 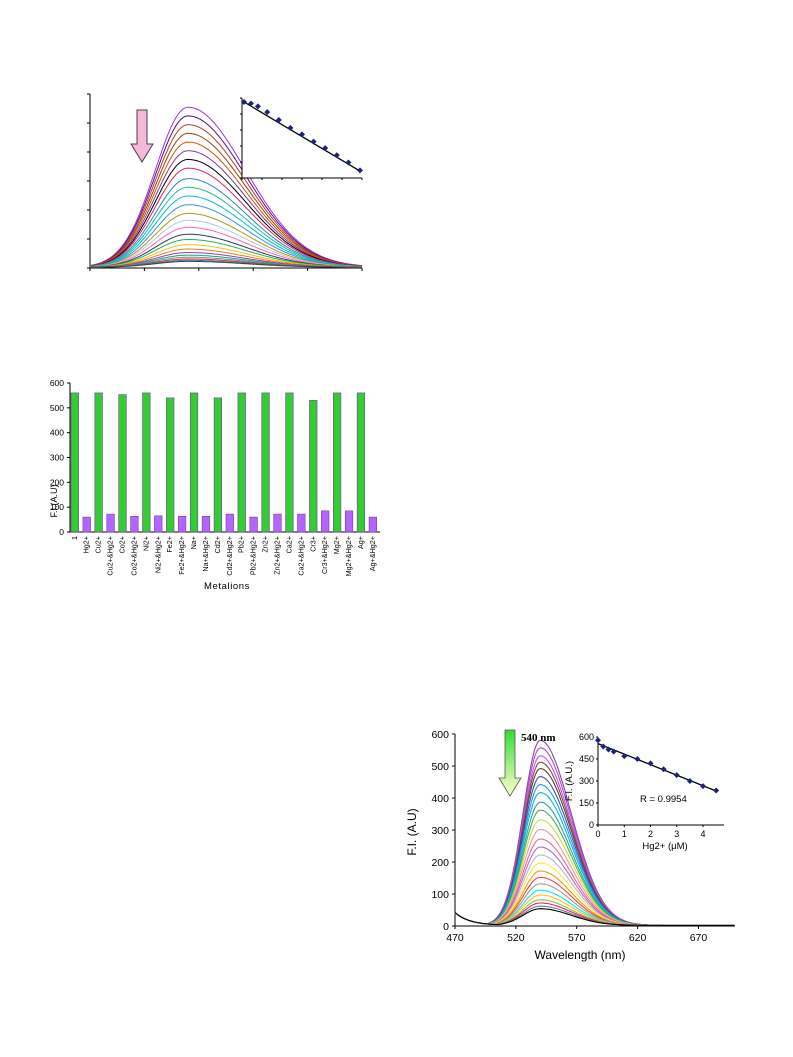 I want to click on decrease-arrow, so click(x=510, y=763).